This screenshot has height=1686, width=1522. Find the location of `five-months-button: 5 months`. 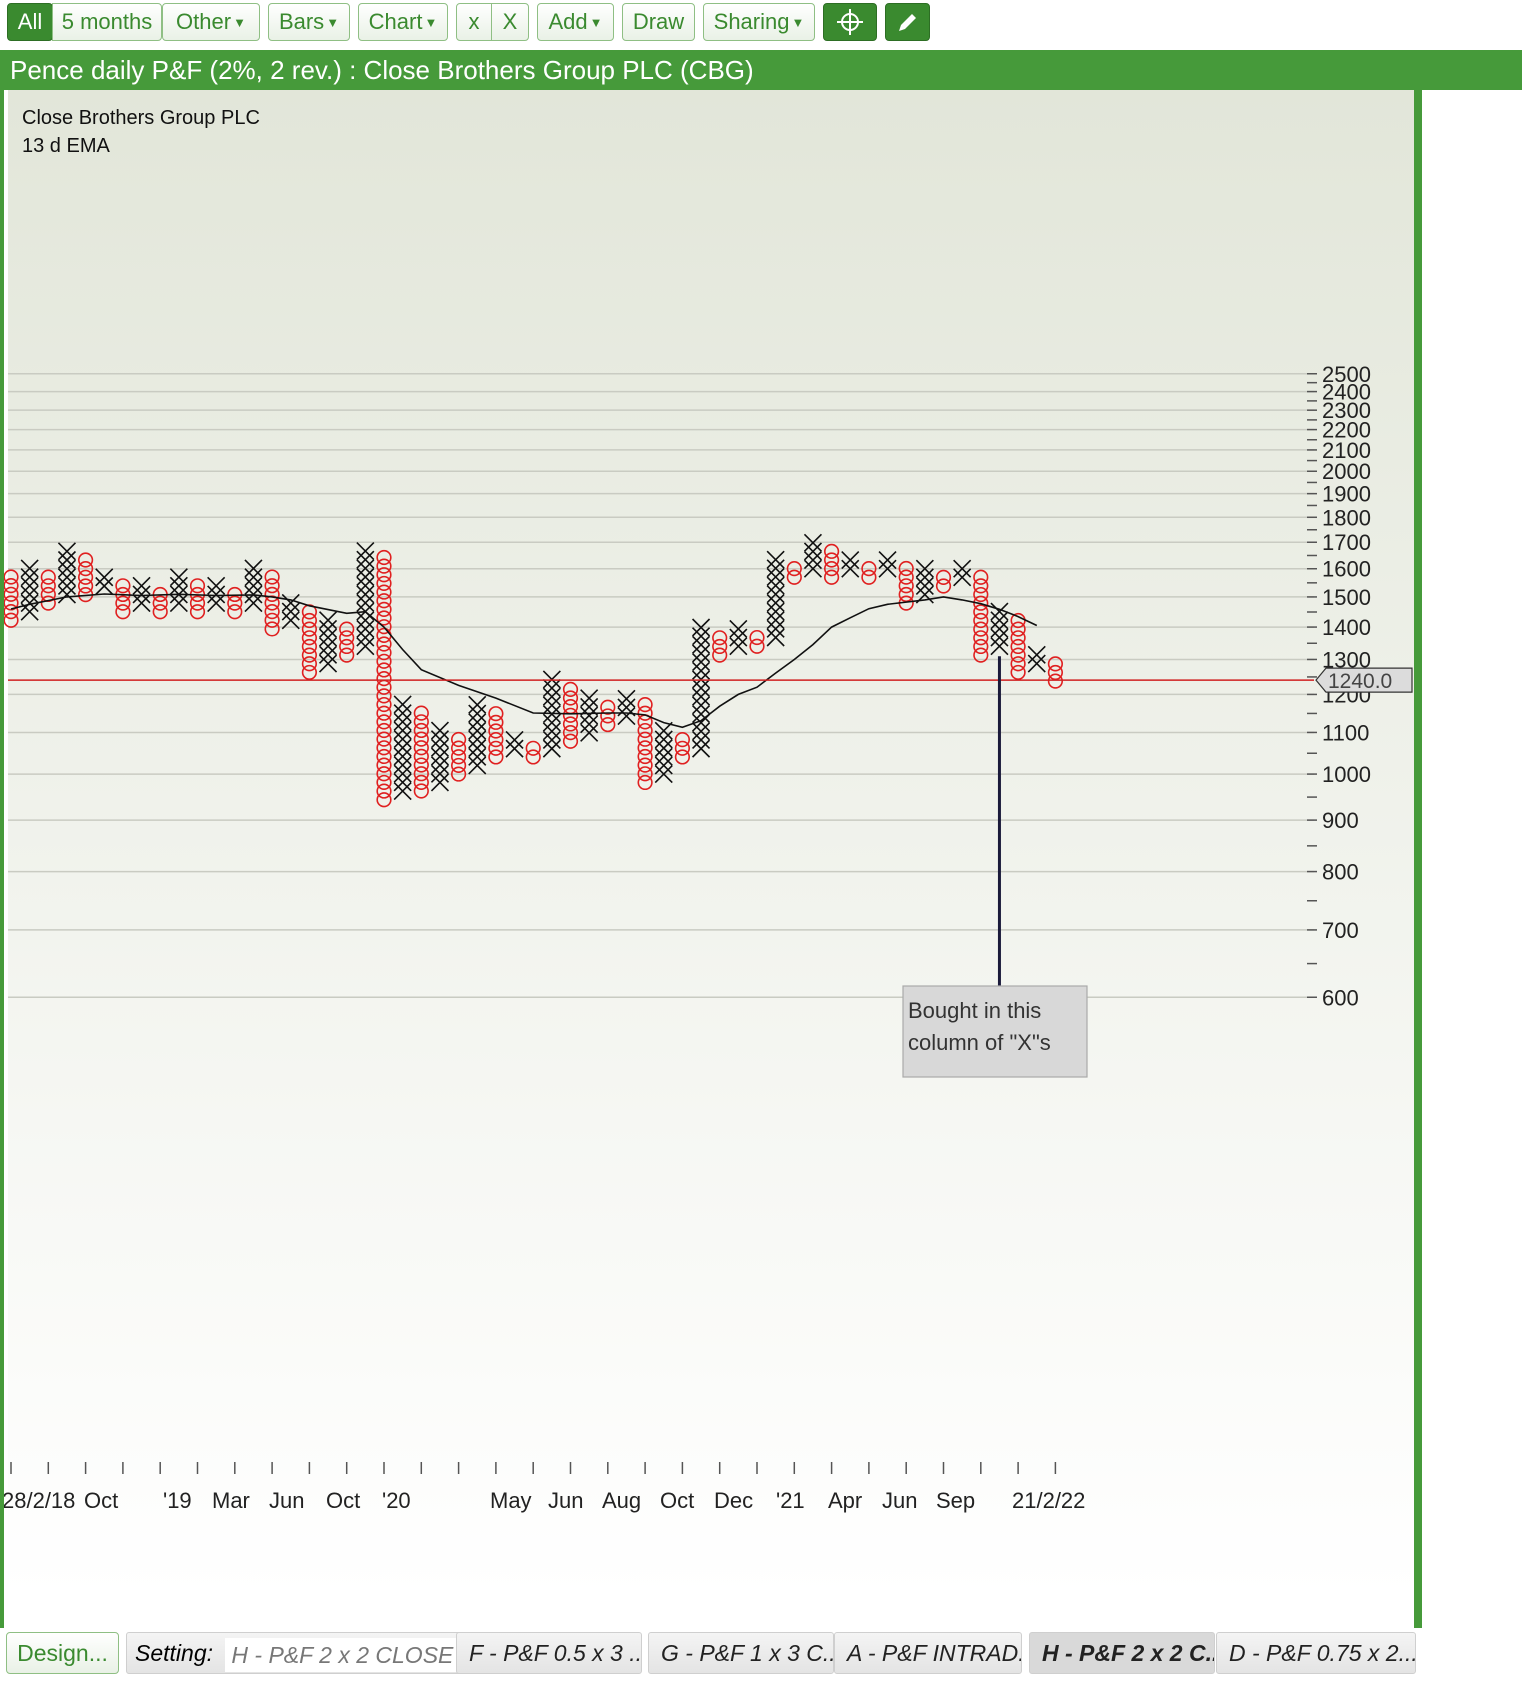

five-months-button: 5 months is located at coordinates (107, 22).